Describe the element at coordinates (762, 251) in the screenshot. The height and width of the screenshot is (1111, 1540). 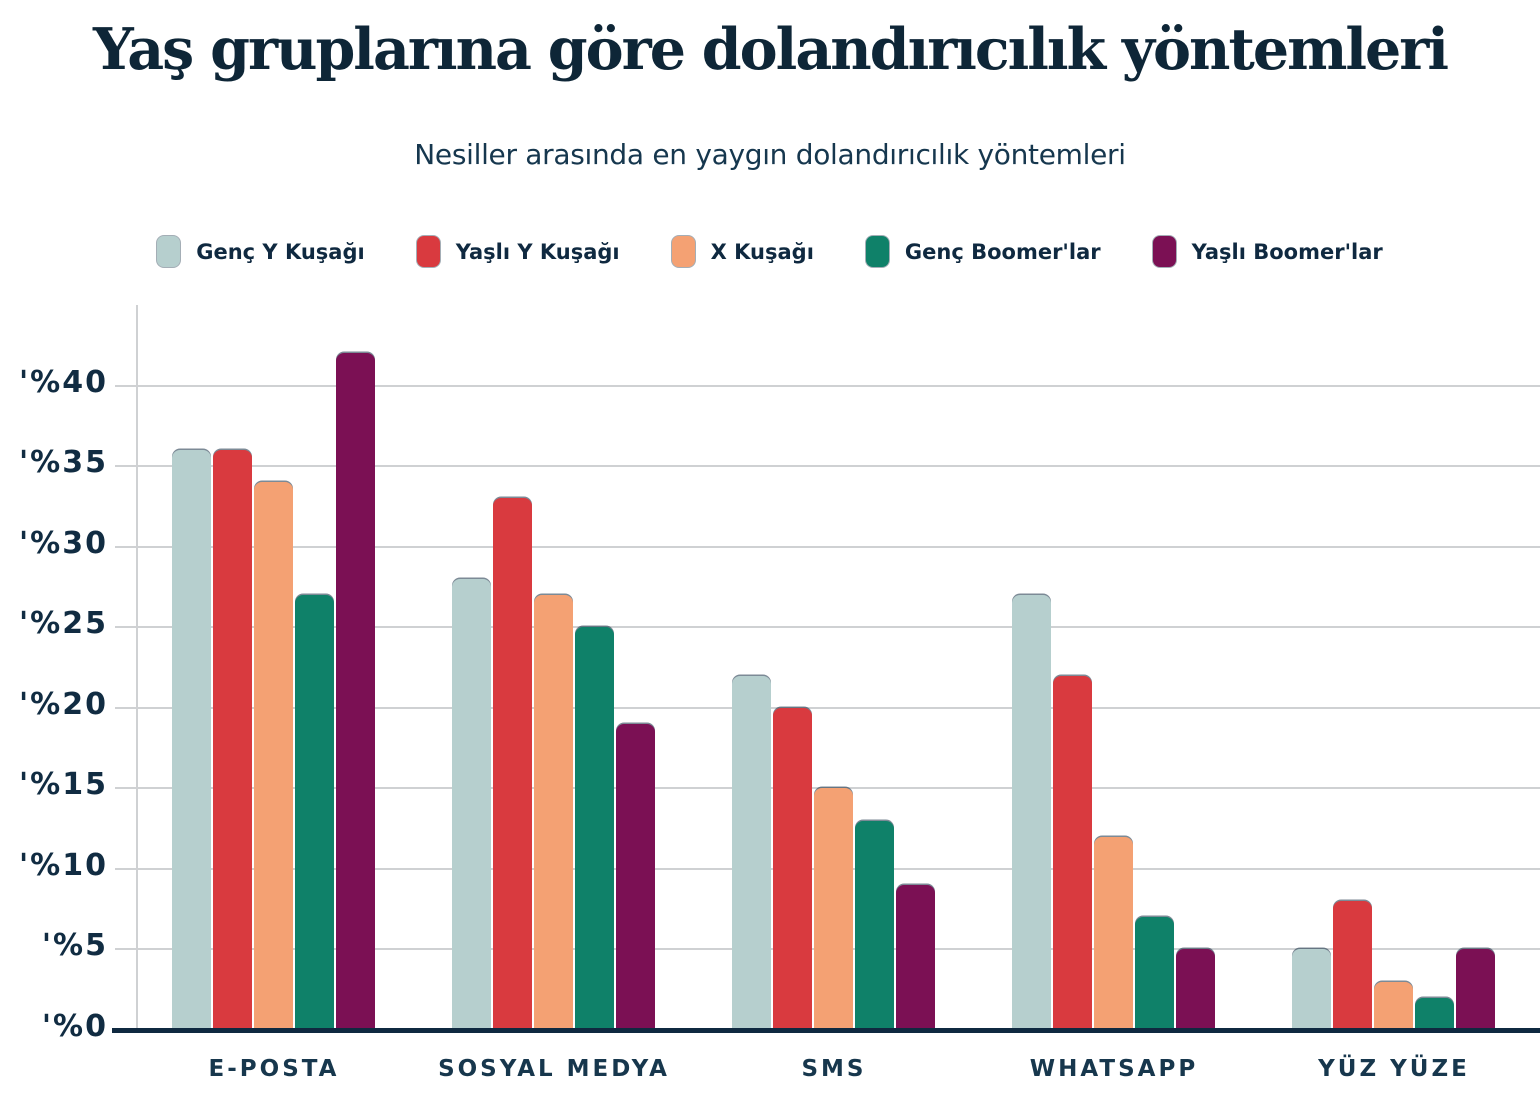
I see `legend-label: X Kuşağı` at that location.